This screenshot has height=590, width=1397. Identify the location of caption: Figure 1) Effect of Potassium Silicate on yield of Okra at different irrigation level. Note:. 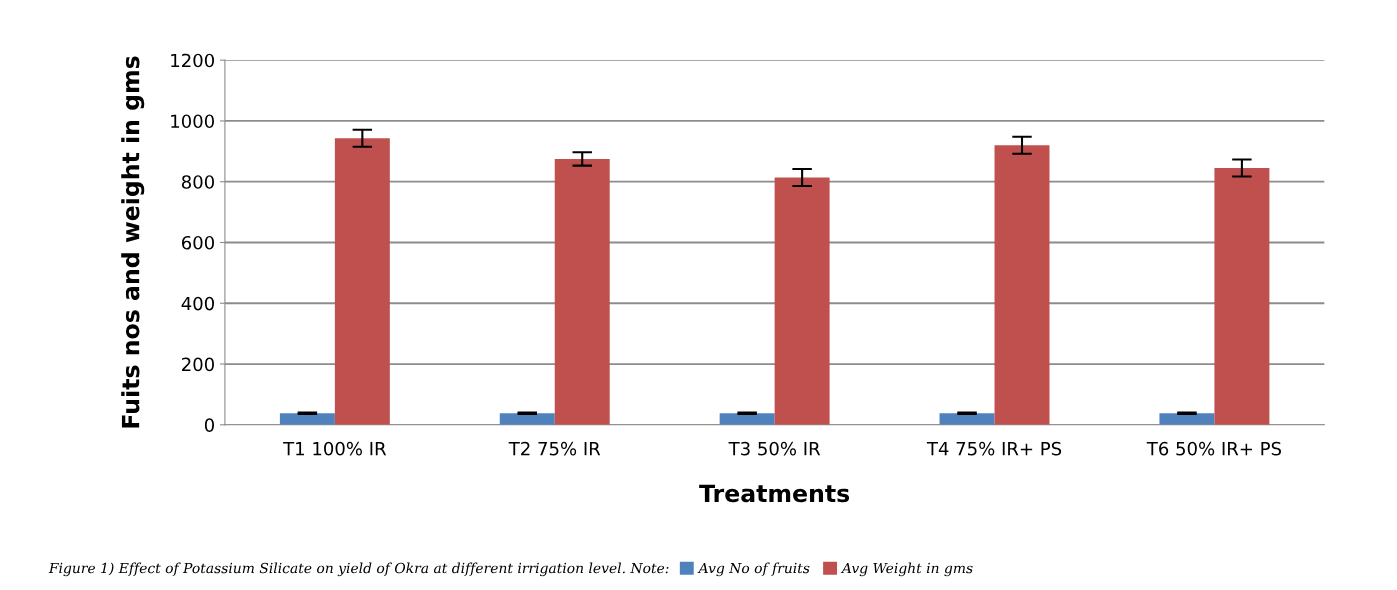
(358, 569).